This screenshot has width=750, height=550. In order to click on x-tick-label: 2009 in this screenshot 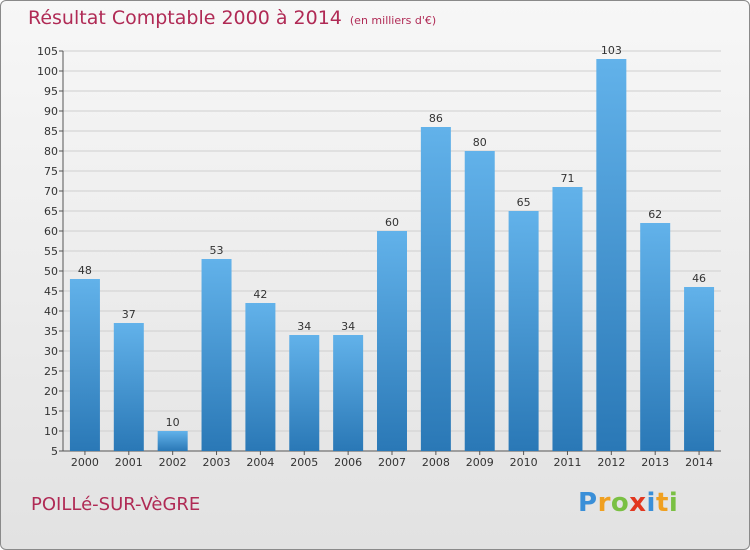, I will do `click(480, 462)`.